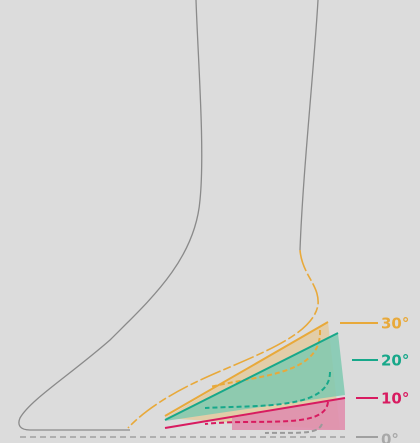 This screenshot has height=443, width=420. Describe the element at coordinates (309, 125) in the screenshot. I see `leg-outline-back` at that location.